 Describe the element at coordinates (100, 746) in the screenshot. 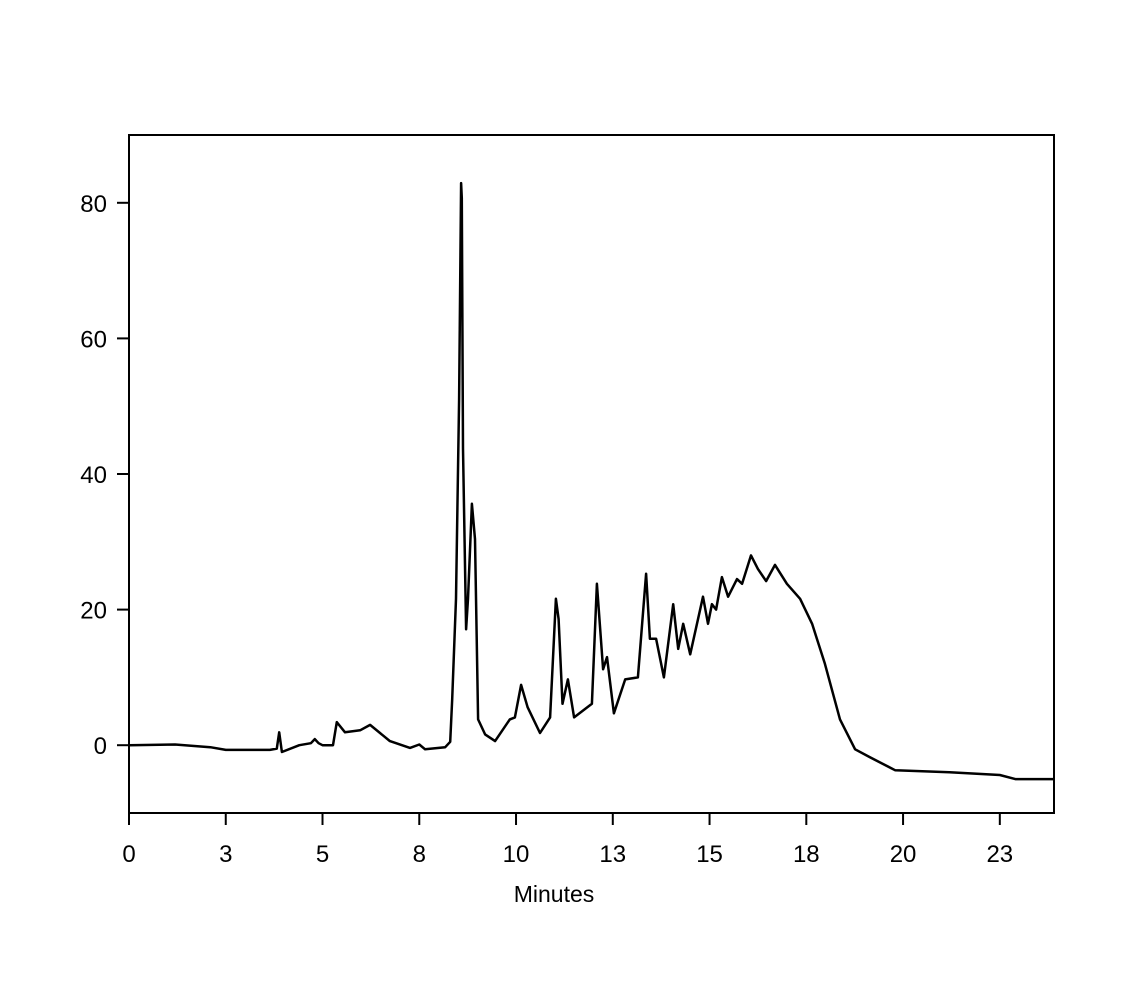

I see `y-tick-label: 0` at that location.